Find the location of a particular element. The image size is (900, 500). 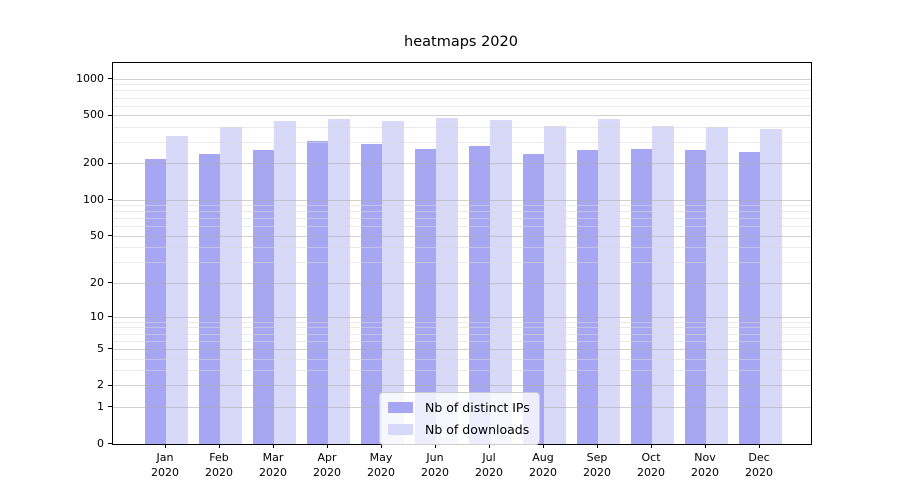

x-tick-label-oct-2020: Oct 2020 is located at coordinates (651, 465).